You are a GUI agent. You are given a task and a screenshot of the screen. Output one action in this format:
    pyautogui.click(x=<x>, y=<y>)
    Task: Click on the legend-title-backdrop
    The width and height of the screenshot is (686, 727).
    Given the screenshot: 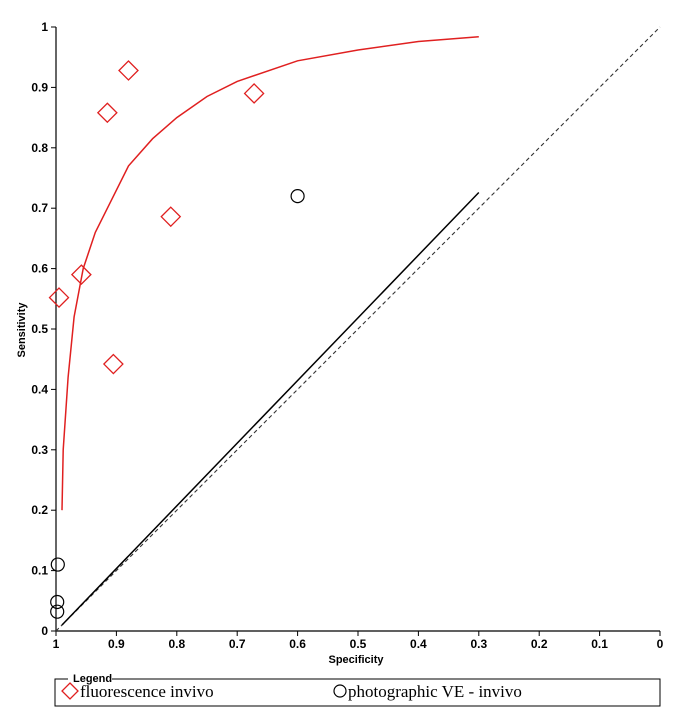 What is the action you would take?
    pyautogui.click(x=90, y=678)
    